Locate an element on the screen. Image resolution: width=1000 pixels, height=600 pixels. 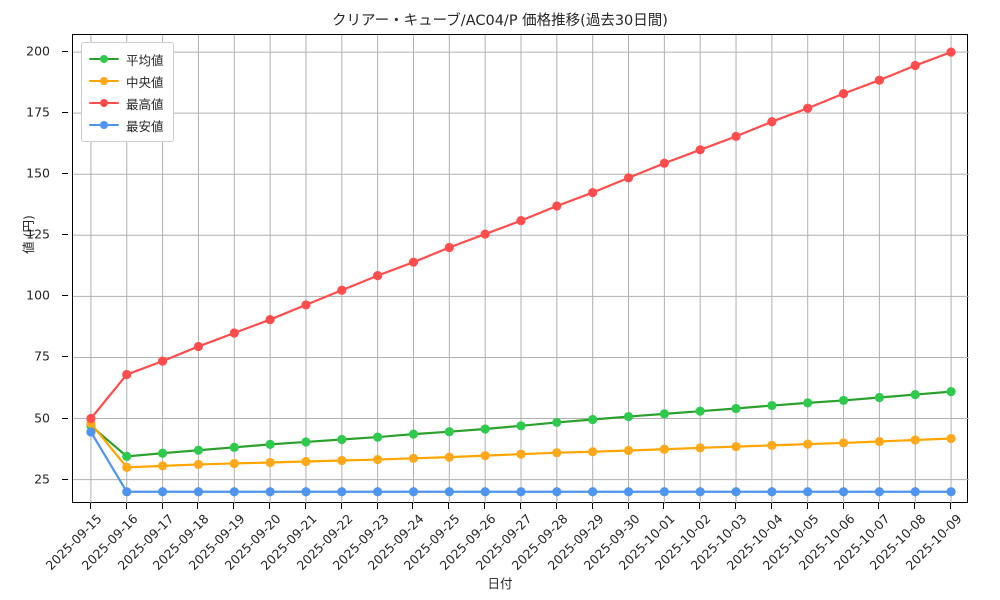
y-tick-label: 50 is located at coordinates (42, 417).